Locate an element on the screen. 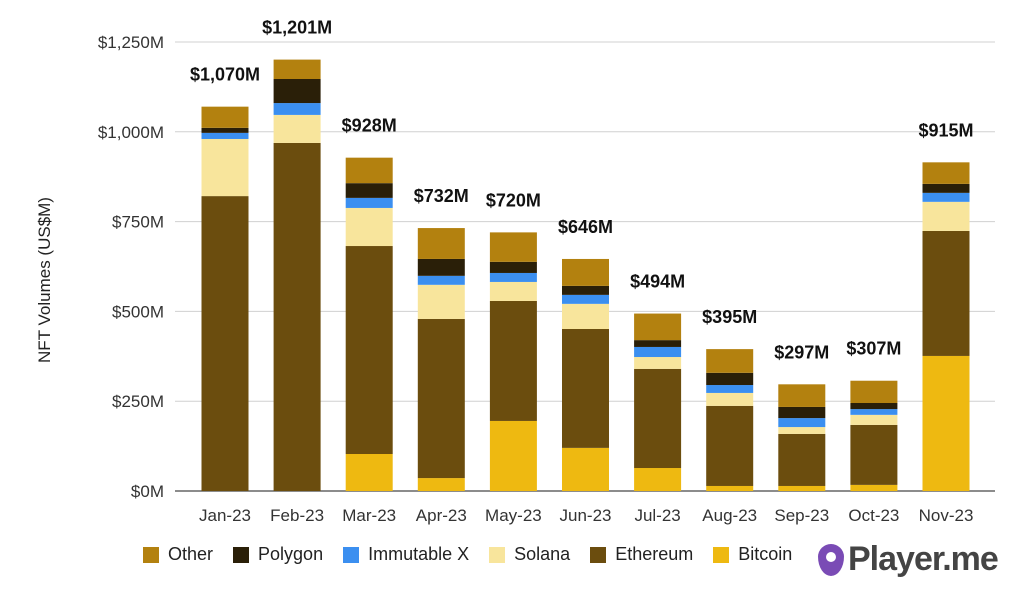 This screenshot has height=600, width=1024. legend-label: Other is located at coordinates (191, 554).